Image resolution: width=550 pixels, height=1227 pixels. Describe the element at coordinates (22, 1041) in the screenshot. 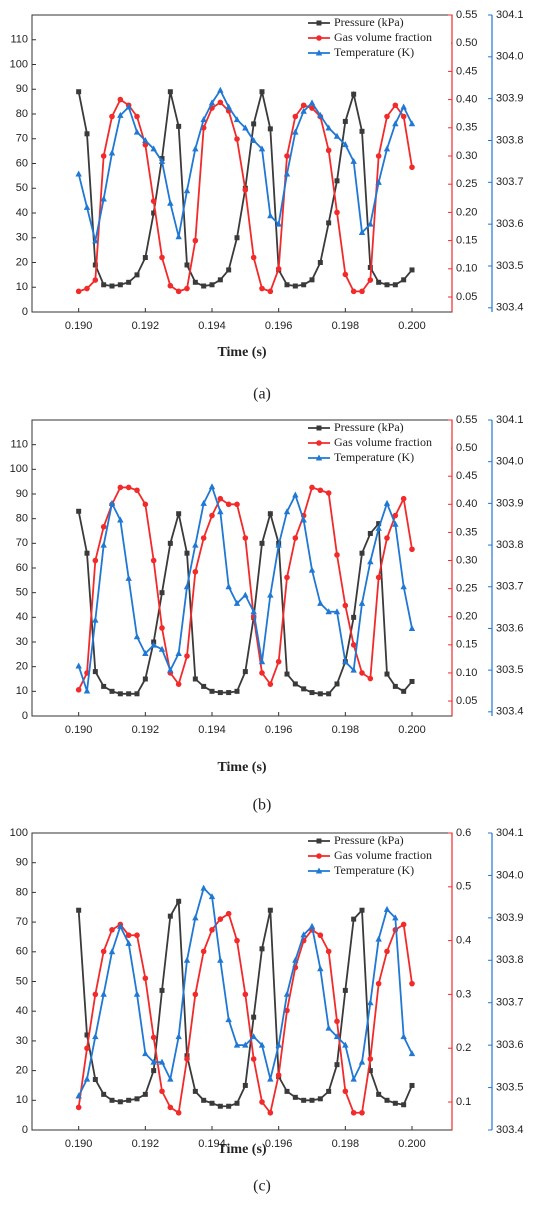

I see `y-tick-label: 30` at that location.